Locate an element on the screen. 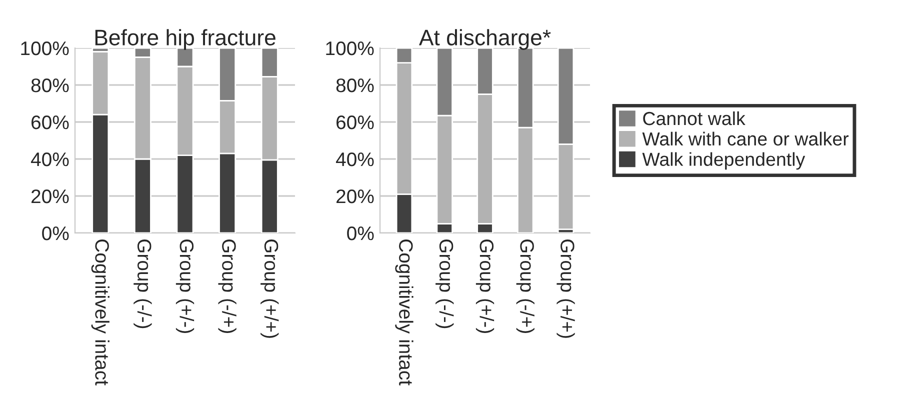 This screenshot has width=900, height=414. chart-title: Before hip fracture is located at coordinates (185, 39).